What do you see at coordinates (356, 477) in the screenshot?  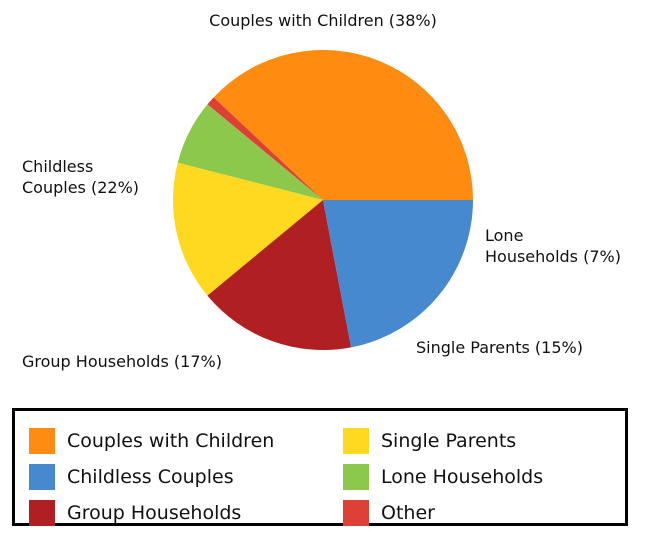 I see `legend-swatch-lone-households` at bounding box center [356, 477].